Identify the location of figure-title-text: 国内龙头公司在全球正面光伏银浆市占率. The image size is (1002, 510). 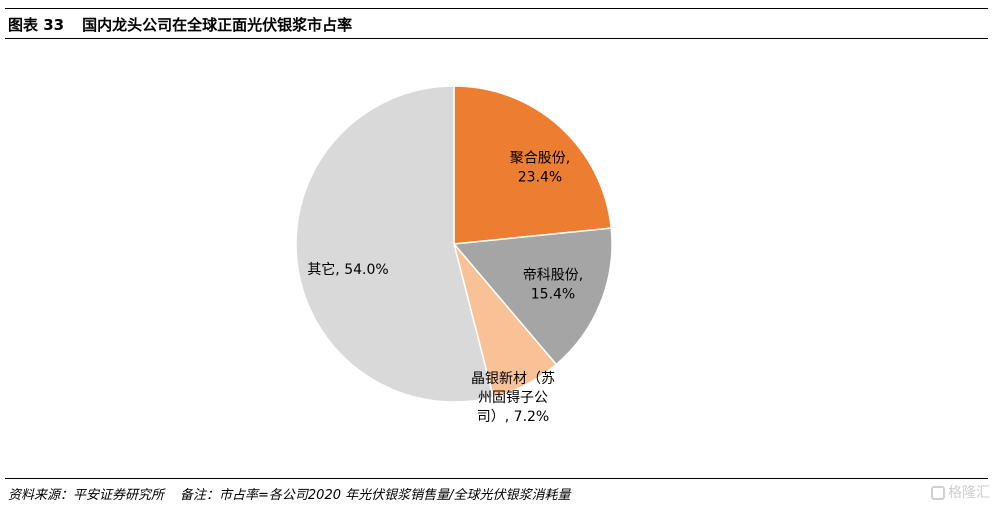
(217, 25).